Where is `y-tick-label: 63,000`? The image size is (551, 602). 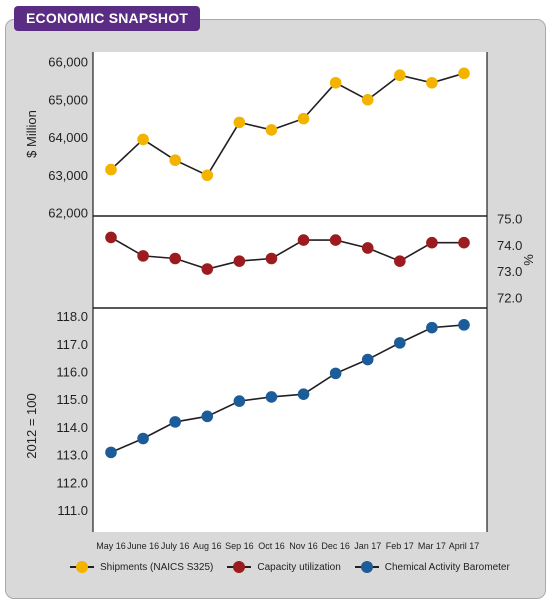
y-tick-label: 63,000 is located at coordinates (68, 175).